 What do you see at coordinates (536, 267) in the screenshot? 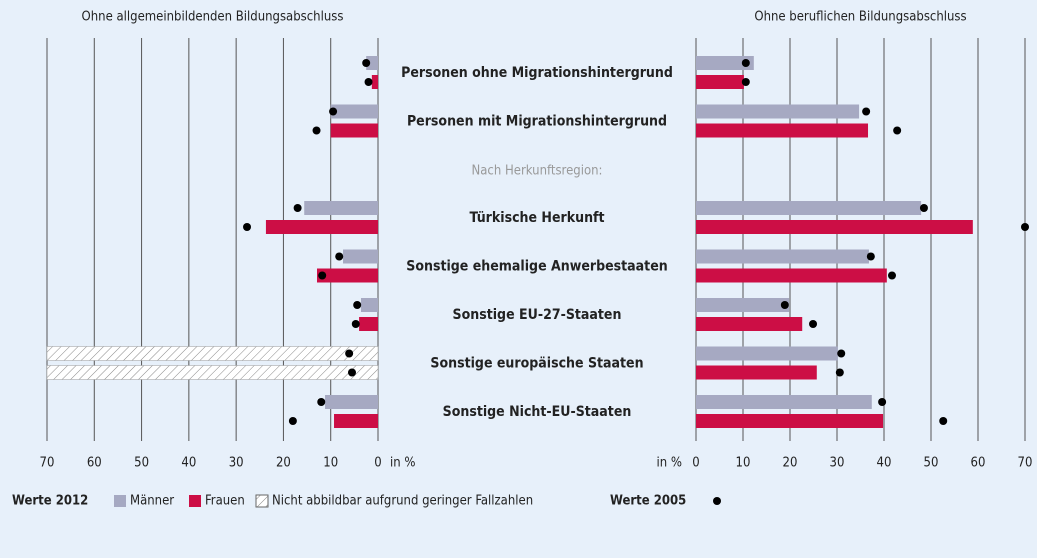
I see `category-label: Sonstige ehemalige Anwerbestaaten` at bounding box center [536, 267].